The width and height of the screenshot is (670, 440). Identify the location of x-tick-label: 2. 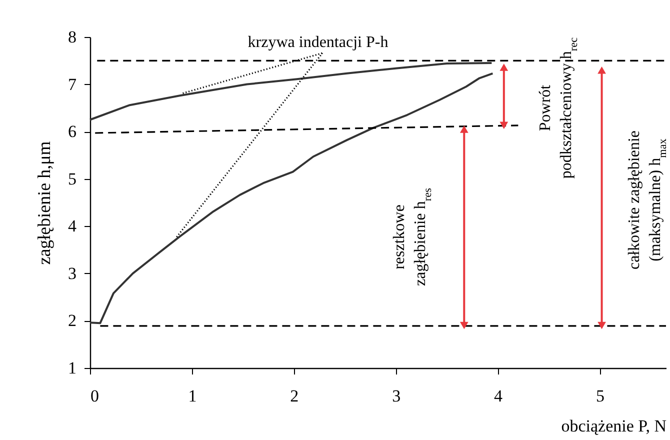
(294, 396).